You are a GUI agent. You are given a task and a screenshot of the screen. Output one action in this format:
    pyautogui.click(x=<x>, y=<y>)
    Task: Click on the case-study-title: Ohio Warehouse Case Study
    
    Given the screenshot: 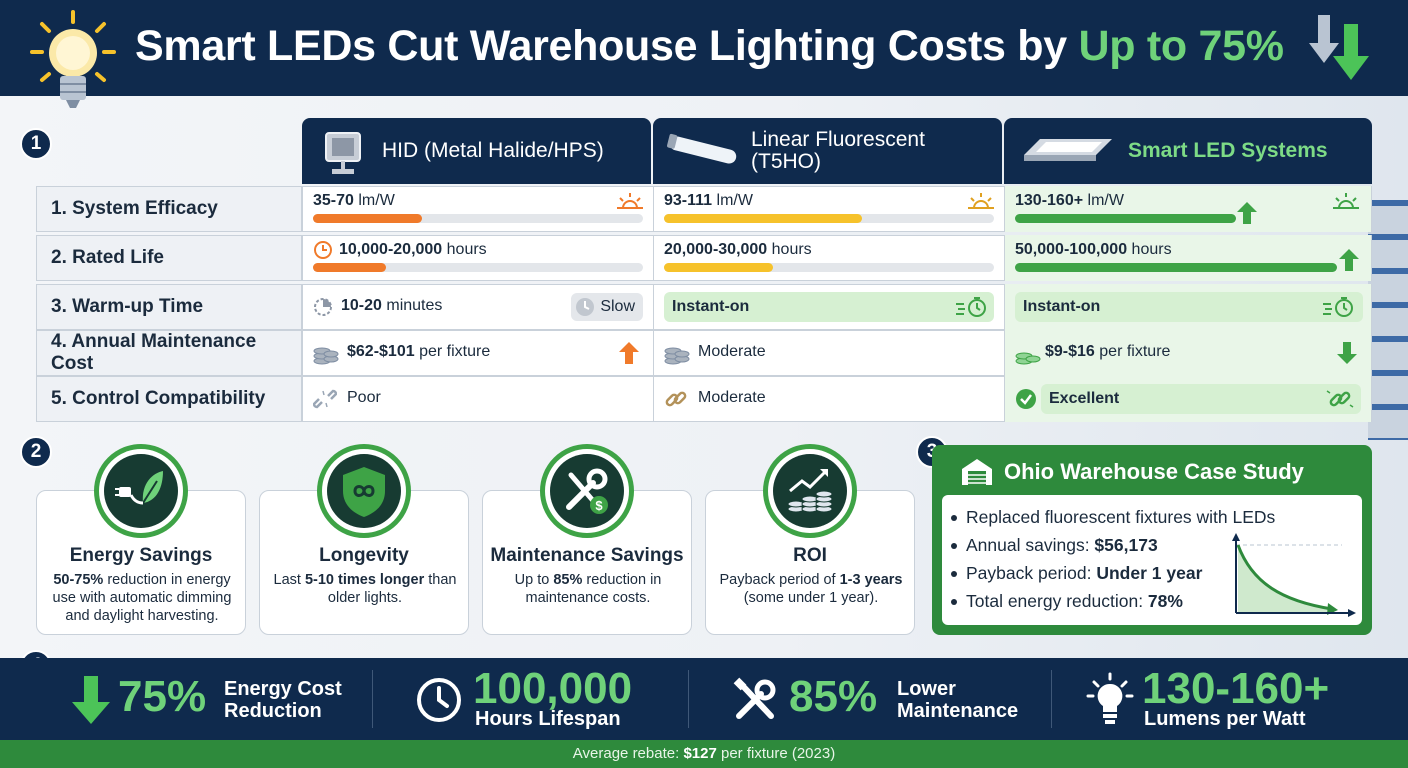 What is the action you would take?
    pyautogui.click(x=1154, y=471)
    